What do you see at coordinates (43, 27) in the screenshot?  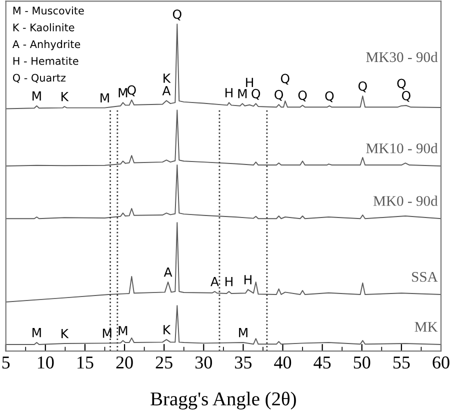 I see `annotation: K - Kaolinite` at bounding box center [43, 27].